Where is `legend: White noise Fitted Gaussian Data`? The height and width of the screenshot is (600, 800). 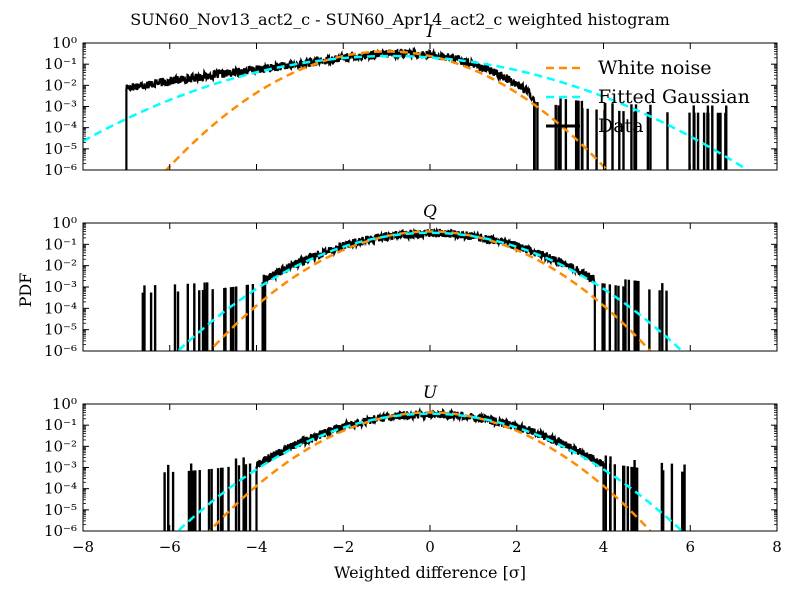 legend: White noise Fitted Gaussian Data is located at coordinates (648, 97).